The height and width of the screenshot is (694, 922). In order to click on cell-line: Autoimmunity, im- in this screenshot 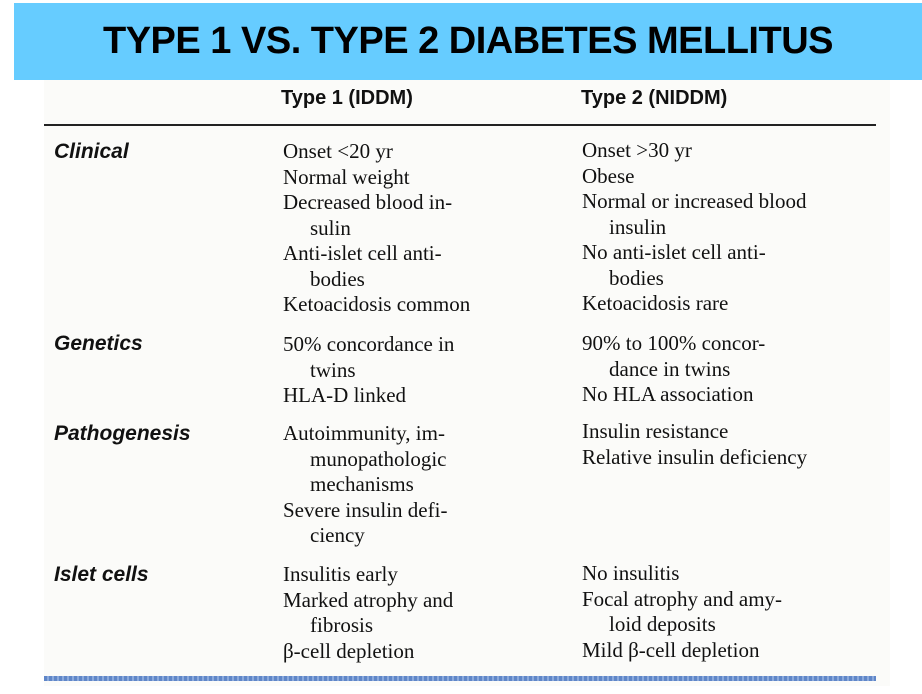, I will do `click(364, 433)`.